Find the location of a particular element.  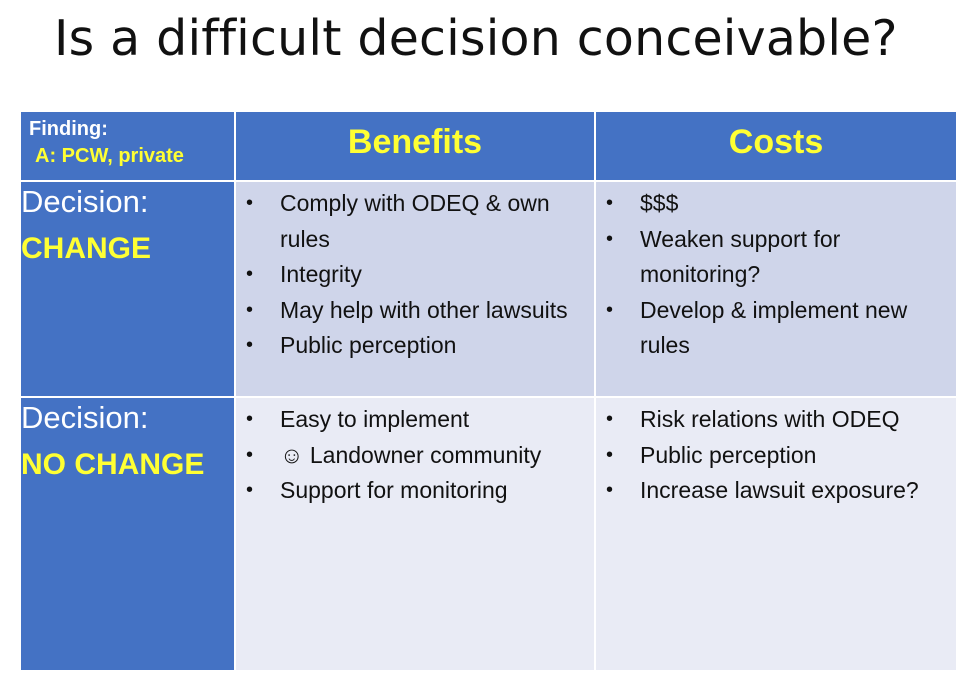

list-item: • Comply with ODEQ & own rules is located at coordinates (416, 221).